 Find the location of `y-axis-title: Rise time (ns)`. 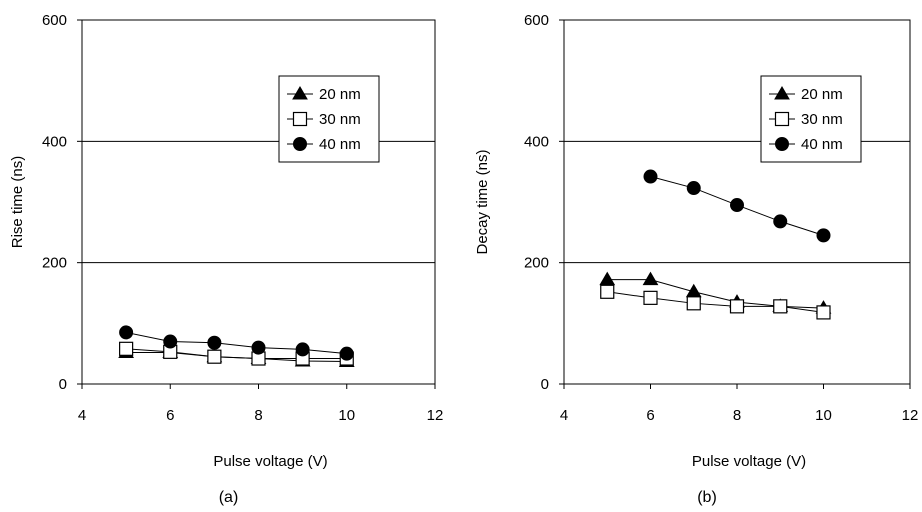

y-axis-title: Rise time (ns) is located at coordinates (17, 202).